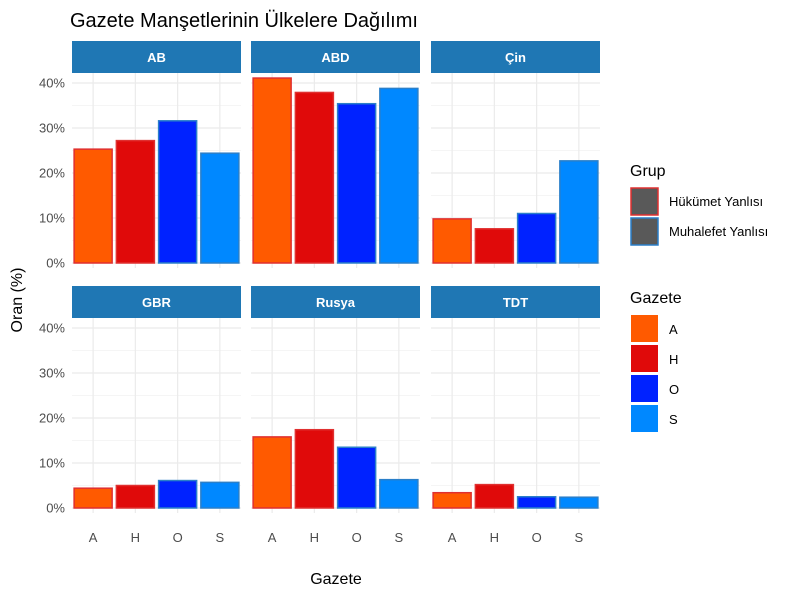 The image size is (800, 600). I want to click on facet-strip-label: ABD, so click(335, 57).